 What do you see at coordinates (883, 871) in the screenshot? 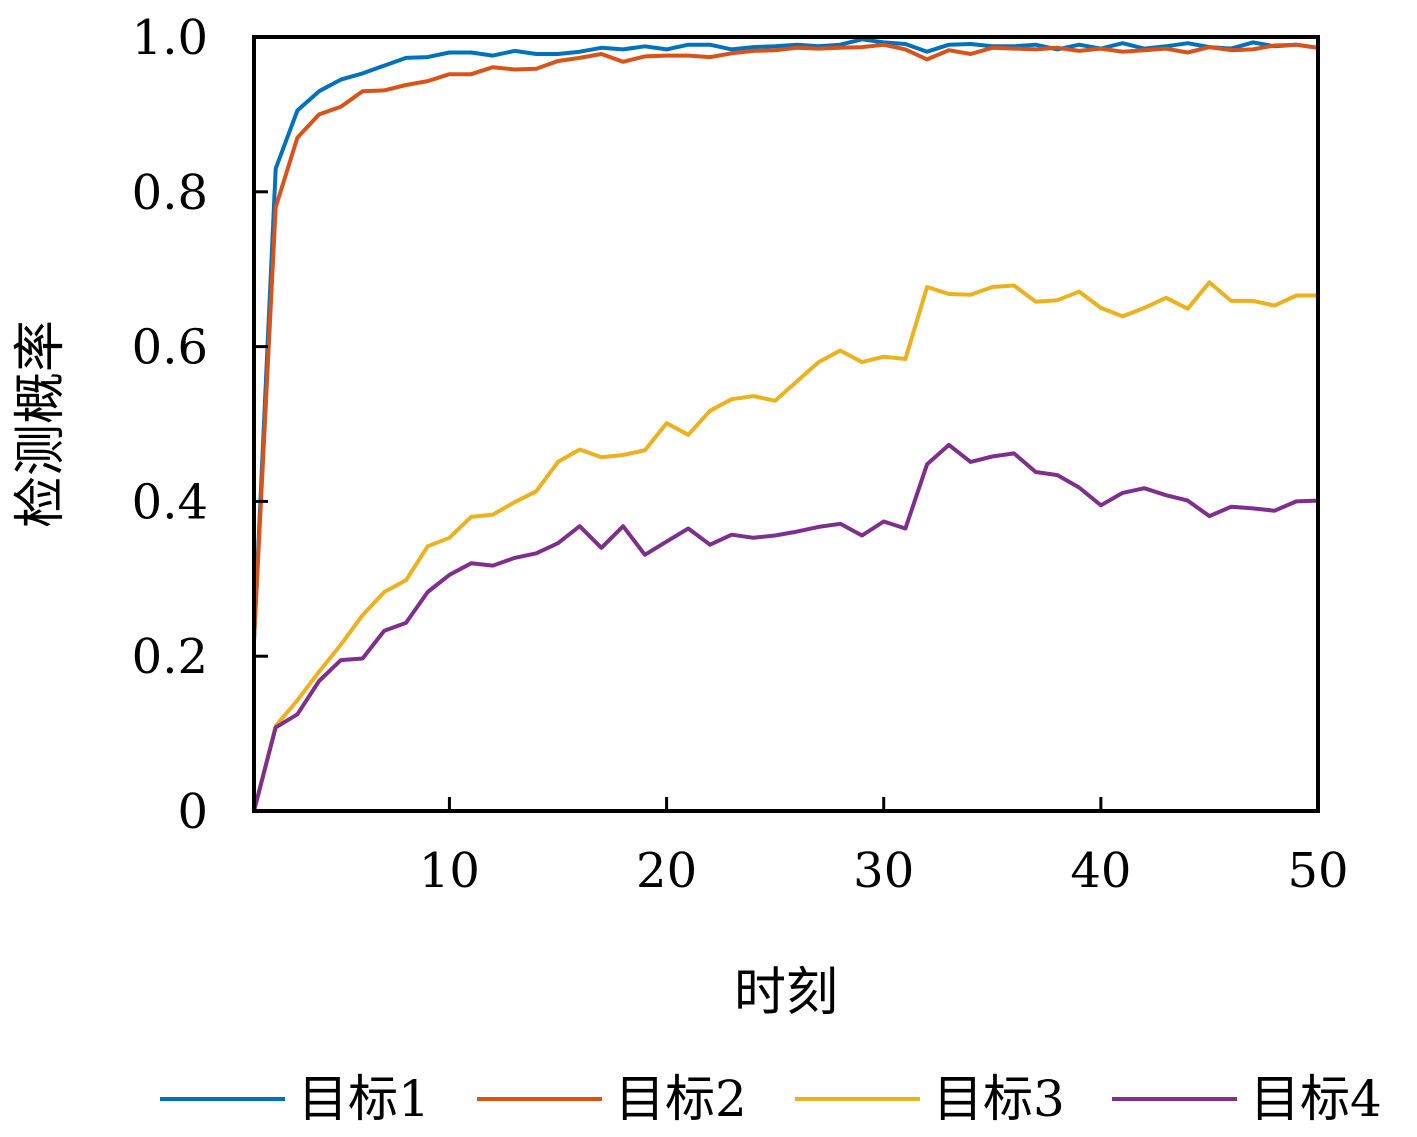
I see `x-tick-label: 30` at bounding box center [883, 871].